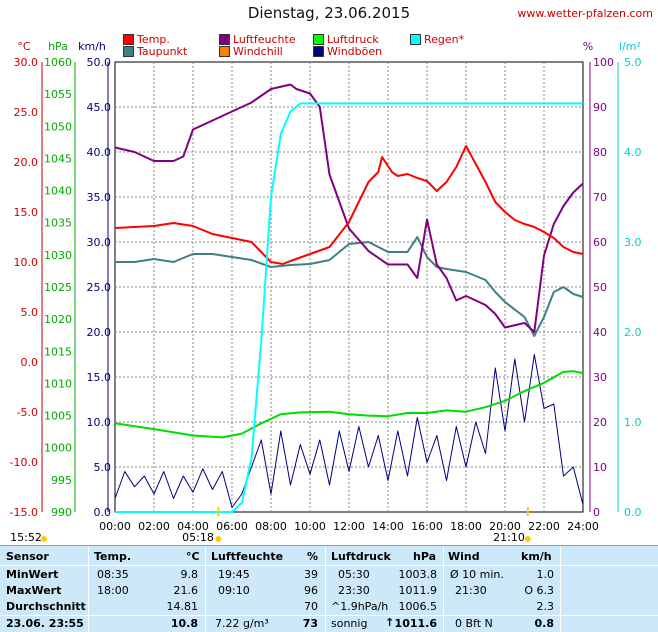  What do you see at coordinates (58, 62) in the screenshot?
I see `pressure-tick: 1060` at bounding box center [58, 62].